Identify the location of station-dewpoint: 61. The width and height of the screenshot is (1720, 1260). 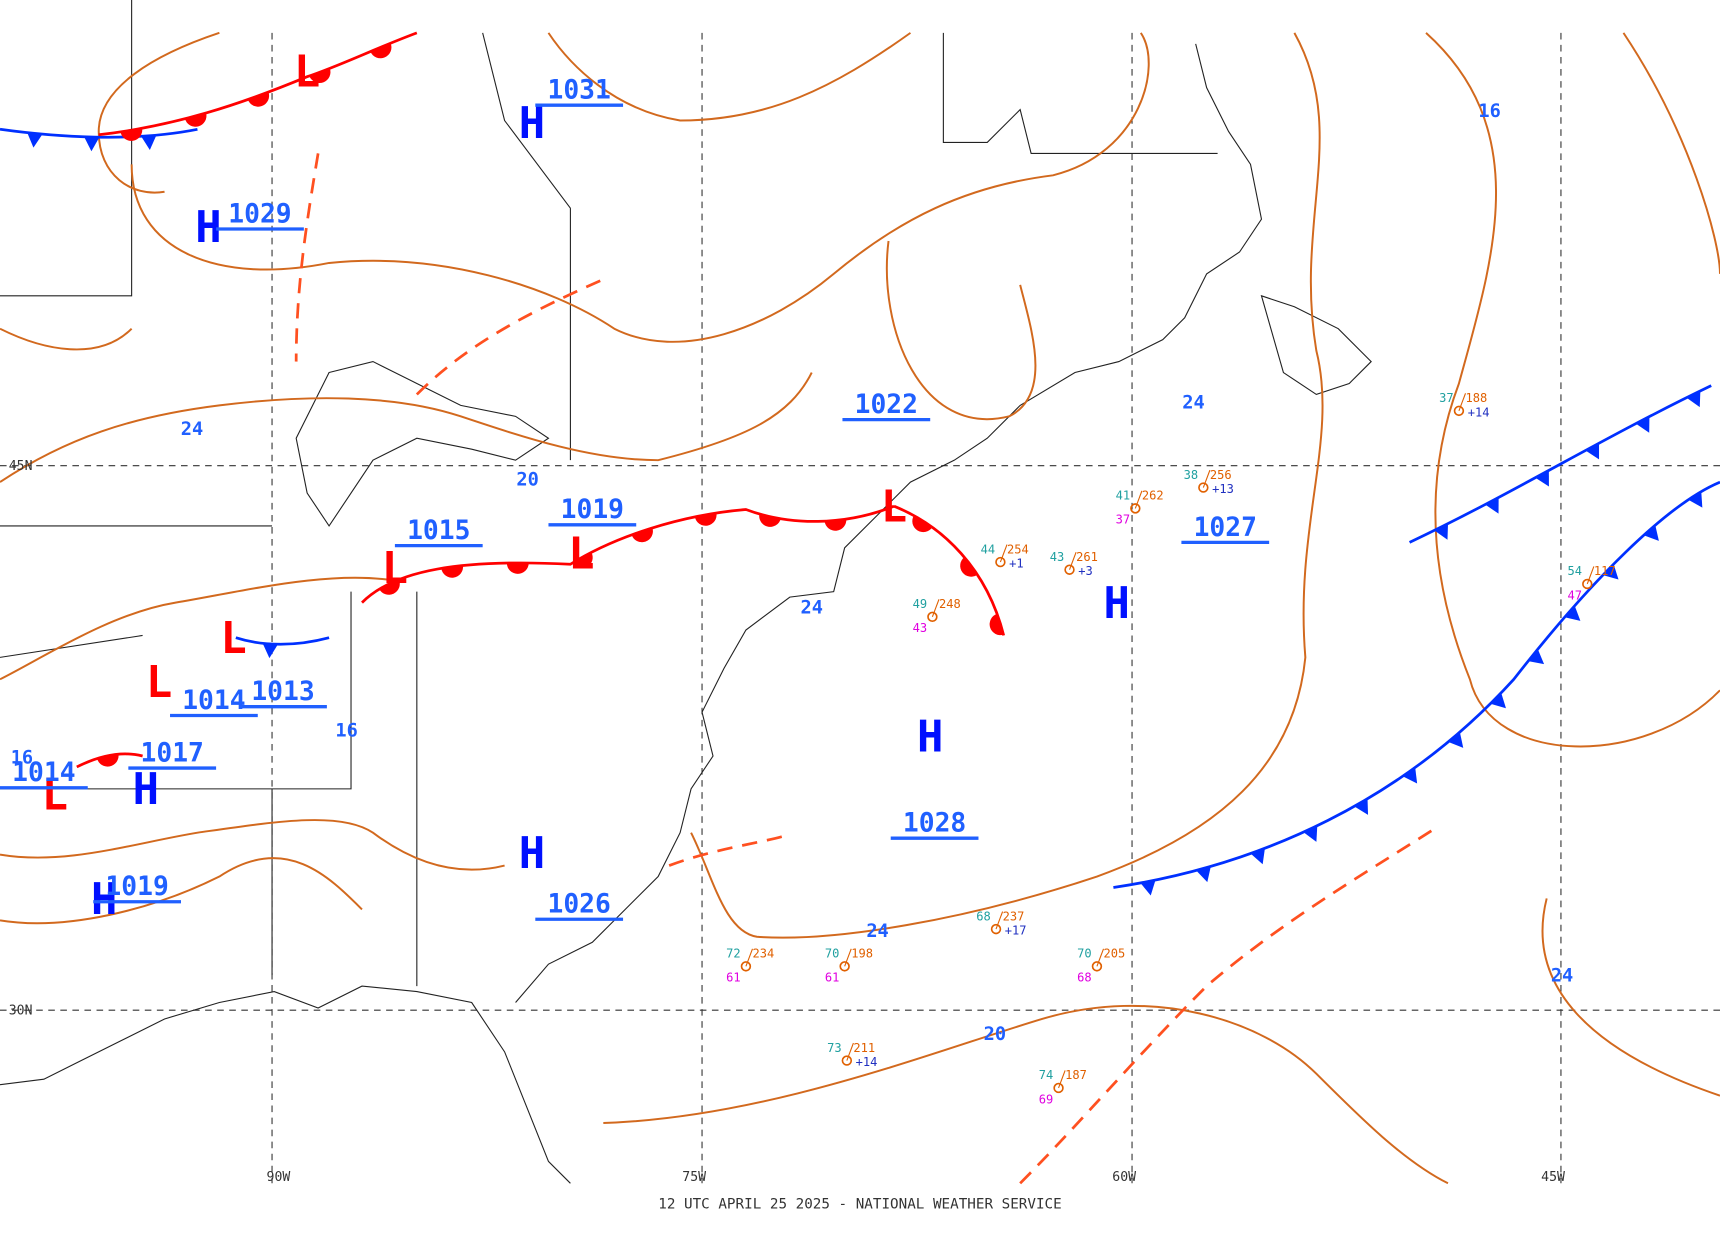
(733, 978).